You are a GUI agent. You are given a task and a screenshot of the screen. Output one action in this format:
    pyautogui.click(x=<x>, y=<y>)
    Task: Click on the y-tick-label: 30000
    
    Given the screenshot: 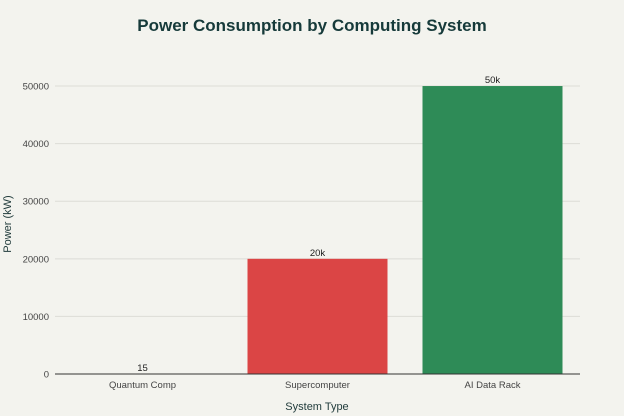 What is the action you would take?
    pyautogui.click(x=36, y=202)
    